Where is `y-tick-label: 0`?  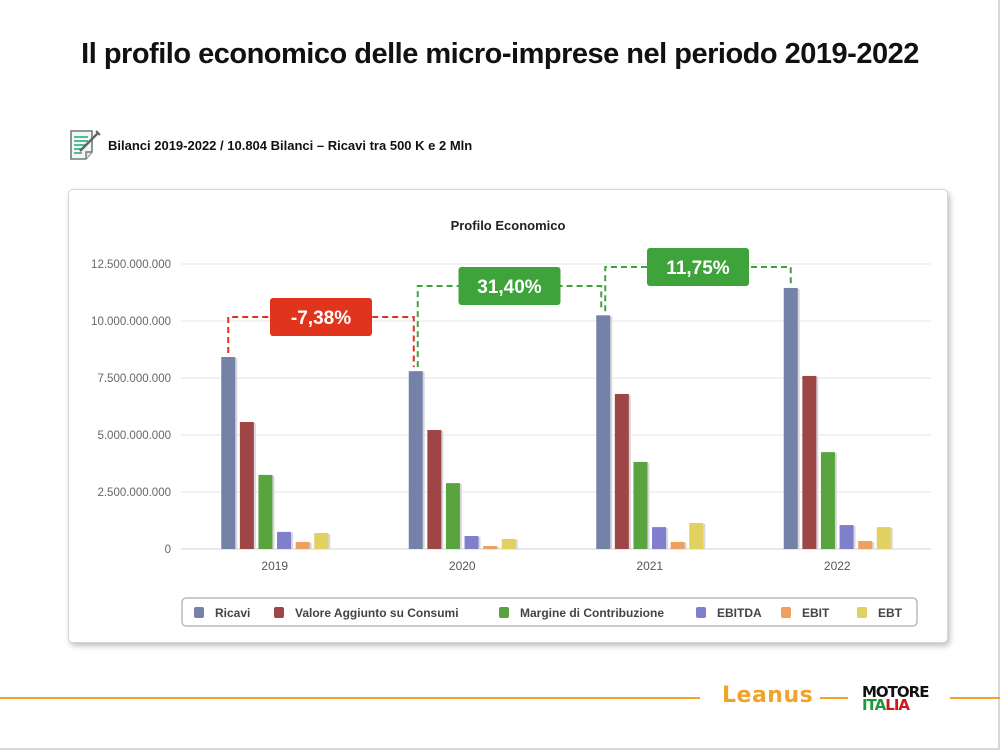 y-tick-label: 0 is located at coordinates (168, 550).